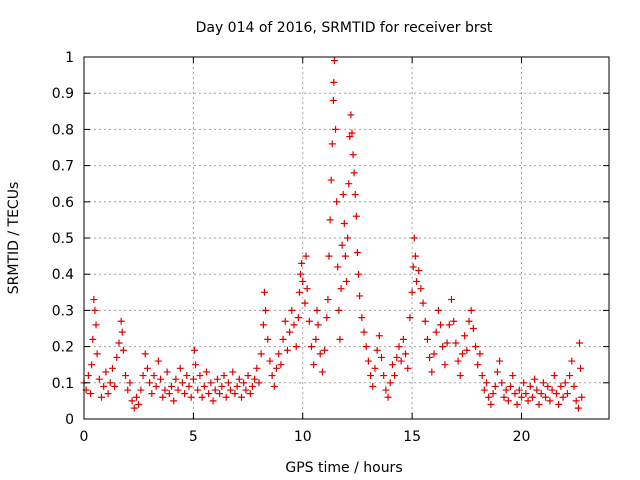  What do you see at coordinates (412, 437) in the screenshot?
I see `x-tick-label: 15` at bounding box center [412, 437].